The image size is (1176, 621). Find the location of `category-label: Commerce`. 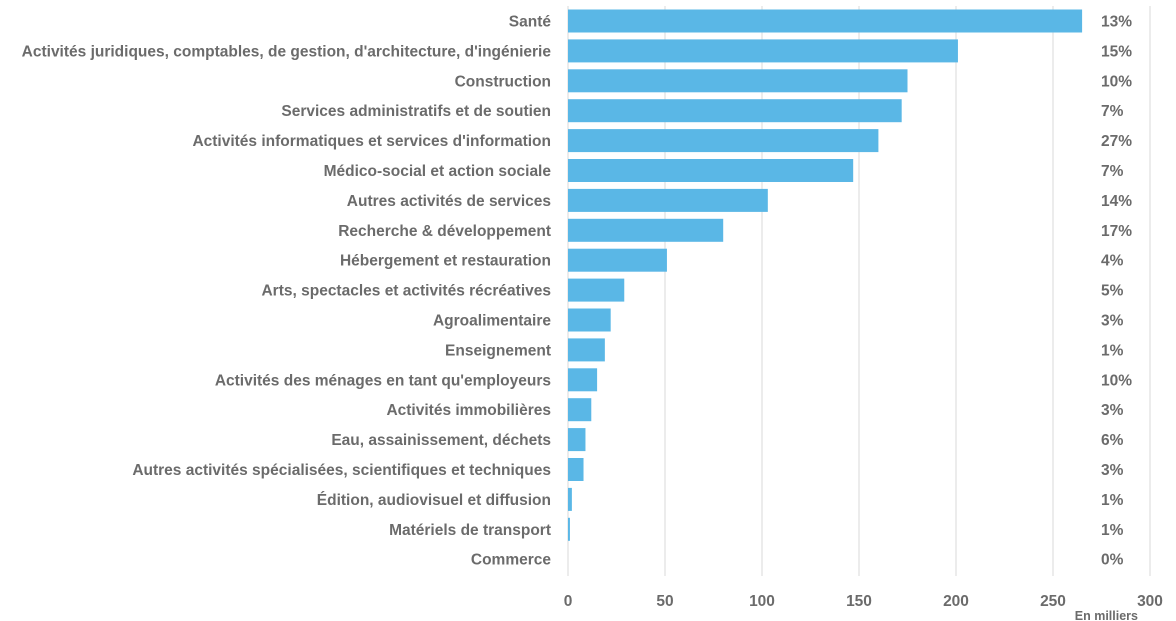

category-label: Commerce is located at coordinates (511, 560).